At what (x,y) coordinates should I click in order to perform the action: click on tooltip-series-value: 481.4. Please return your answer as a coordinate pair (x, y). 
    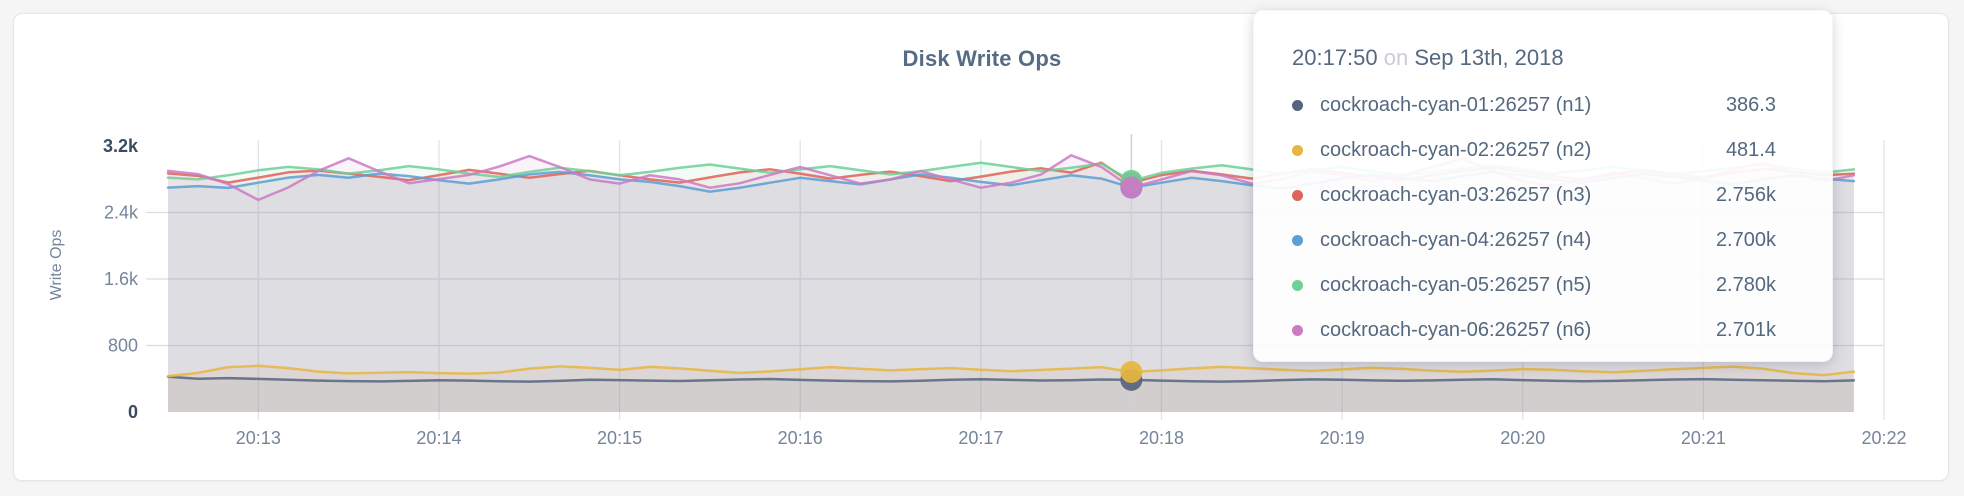
    Looking at the image, I should click on (1750, 150).